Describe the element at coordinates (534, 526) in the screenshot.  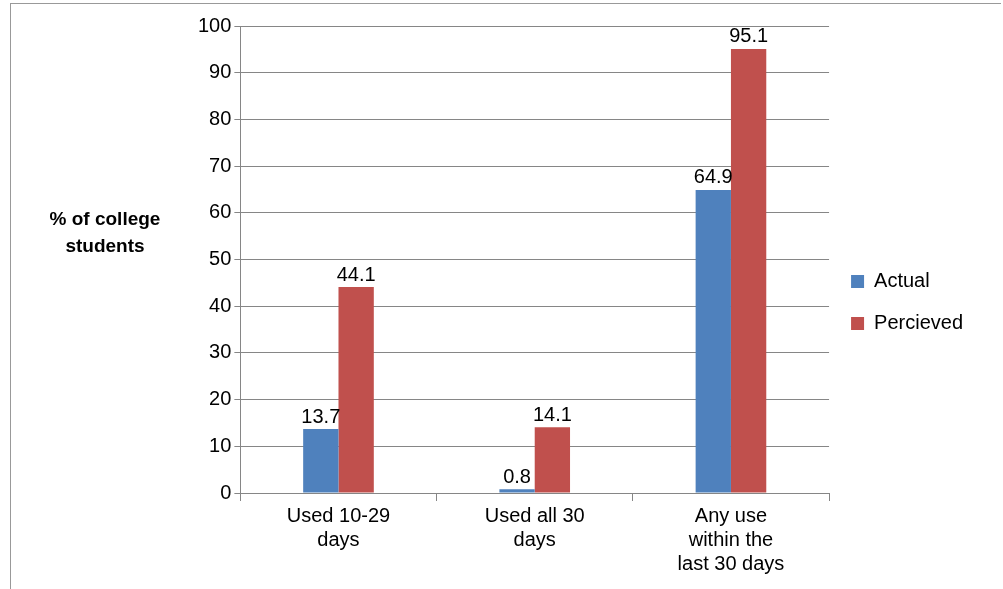
I see `x-tick-label: Used all 30 days` at that location.